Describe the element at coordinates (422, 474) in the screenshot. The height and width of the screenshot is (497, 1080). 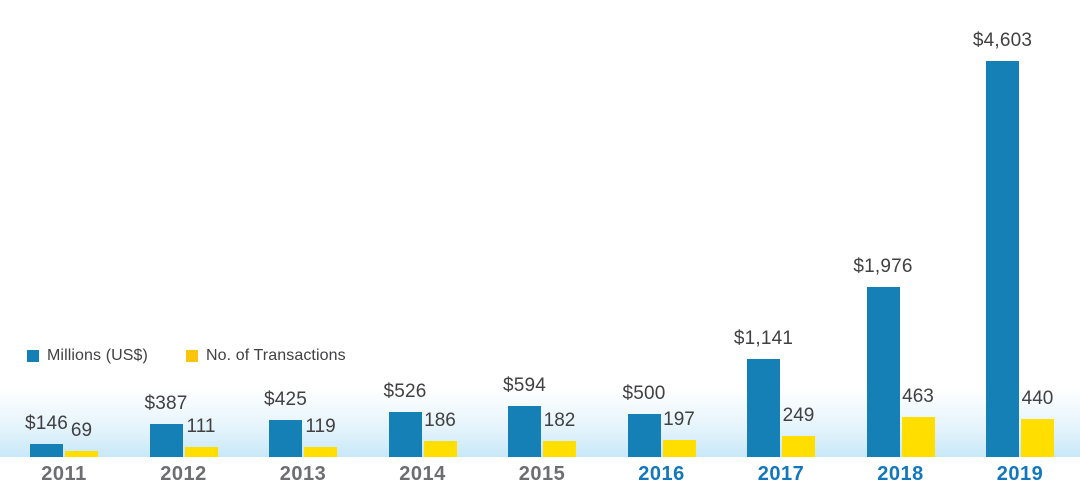
I see `year-label: 2014` at that location.